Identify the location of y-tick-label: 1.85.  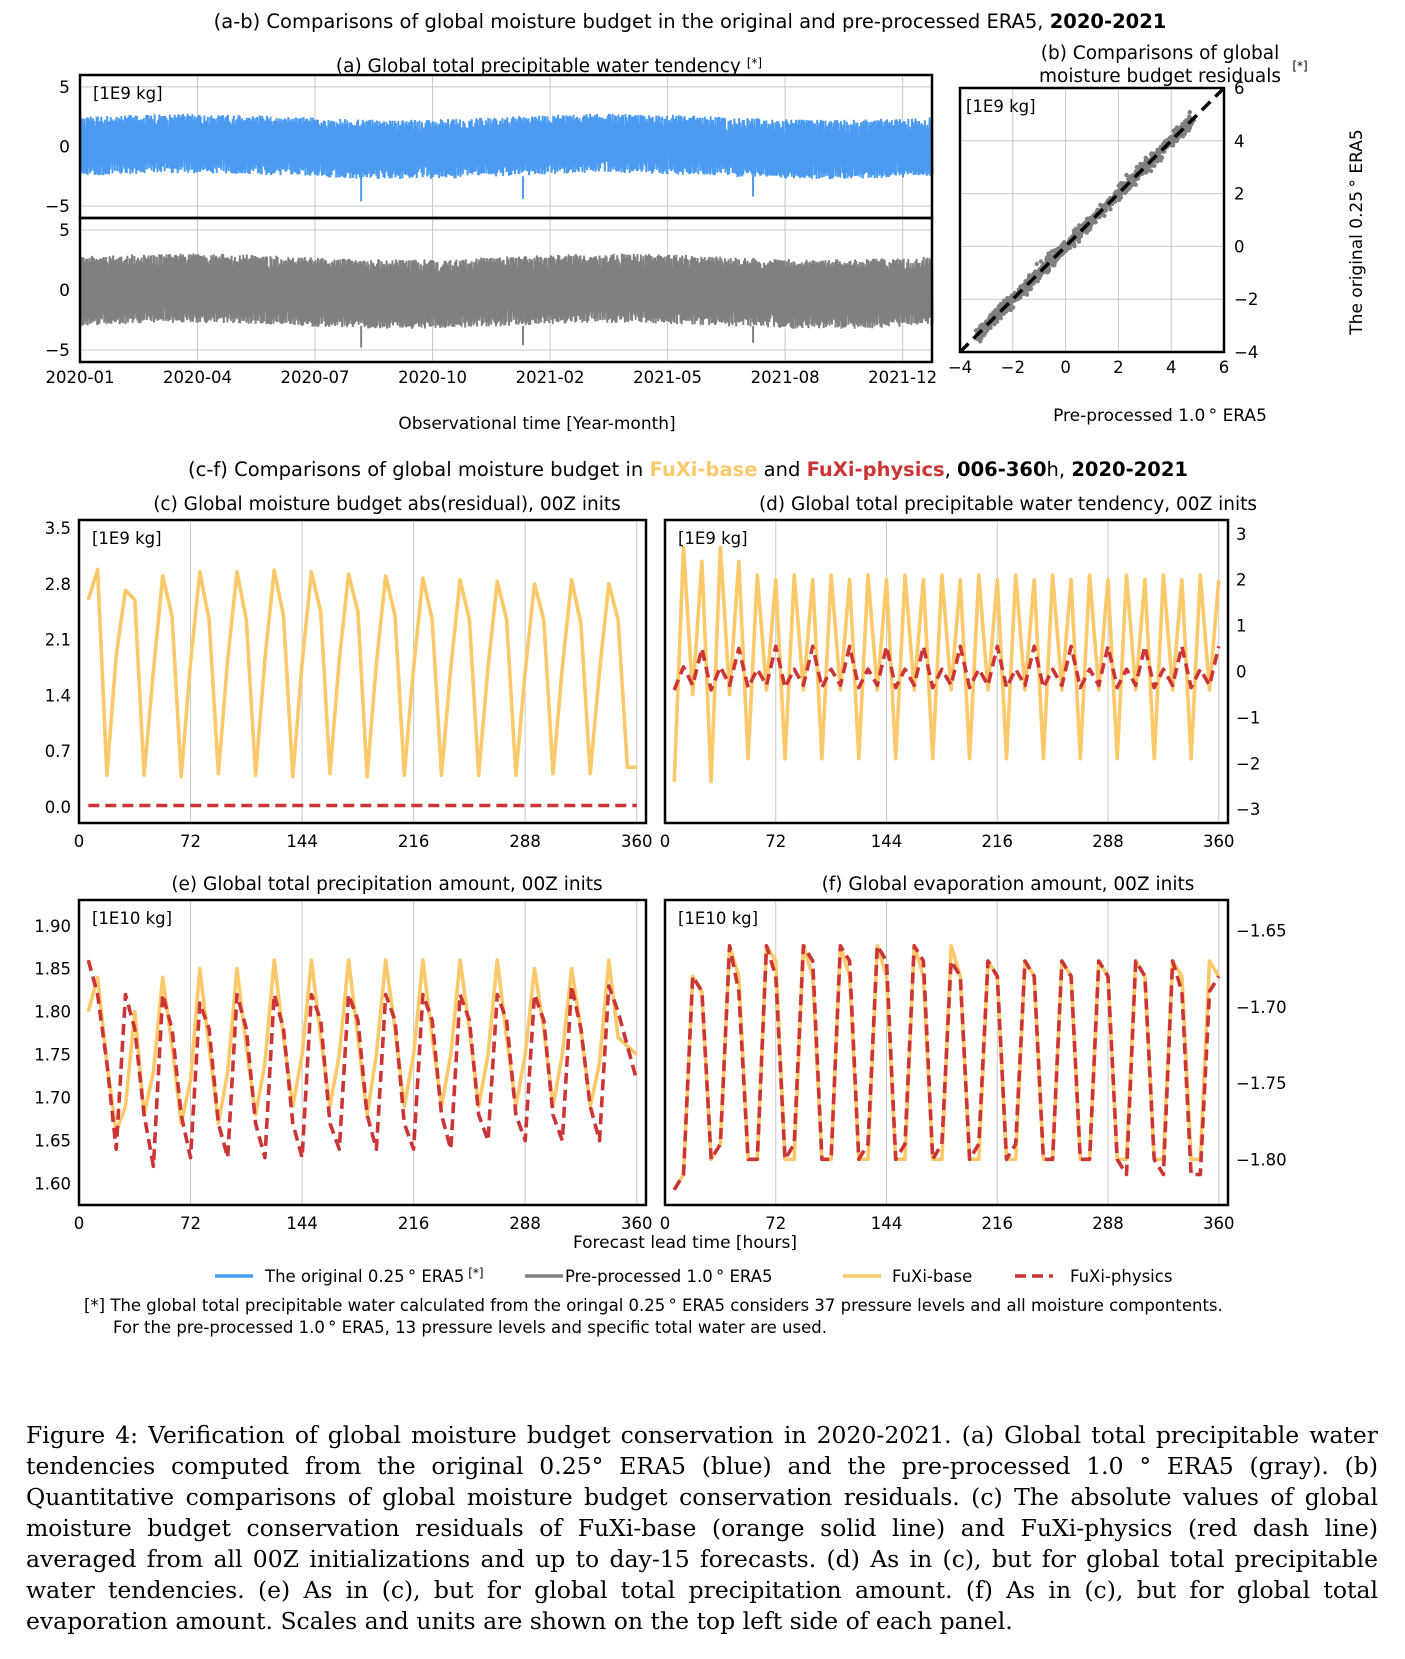
(52, 969).